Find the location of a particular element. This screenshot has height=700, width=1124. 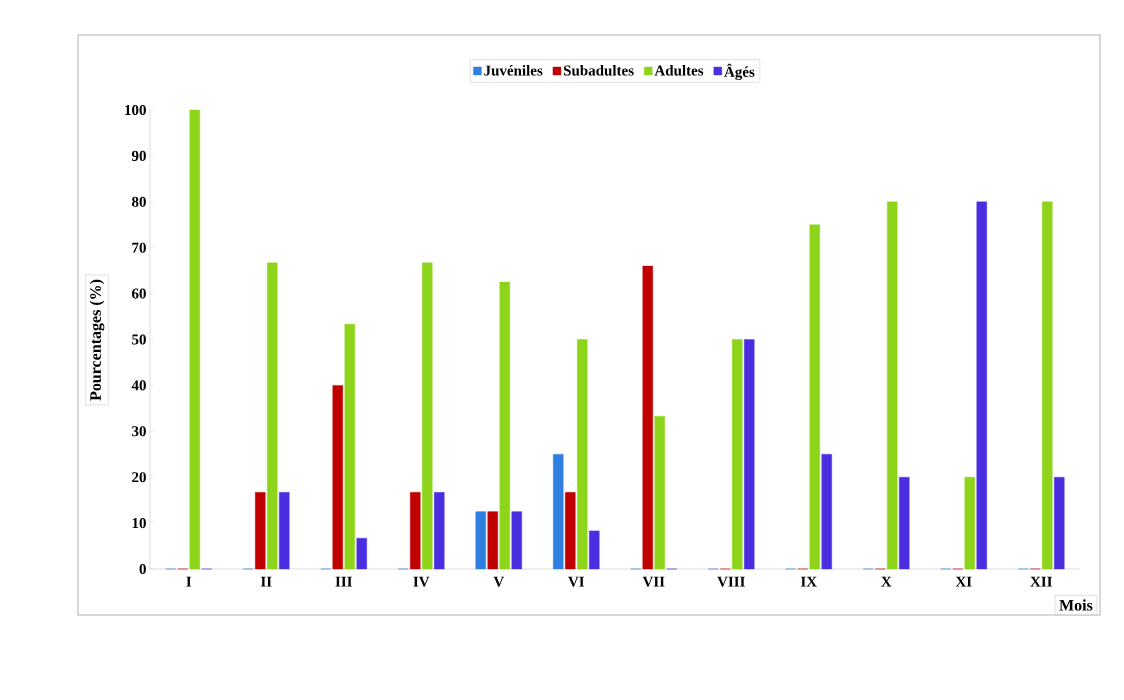

x-tick-label: XII is located at coordinates (1041, 581).